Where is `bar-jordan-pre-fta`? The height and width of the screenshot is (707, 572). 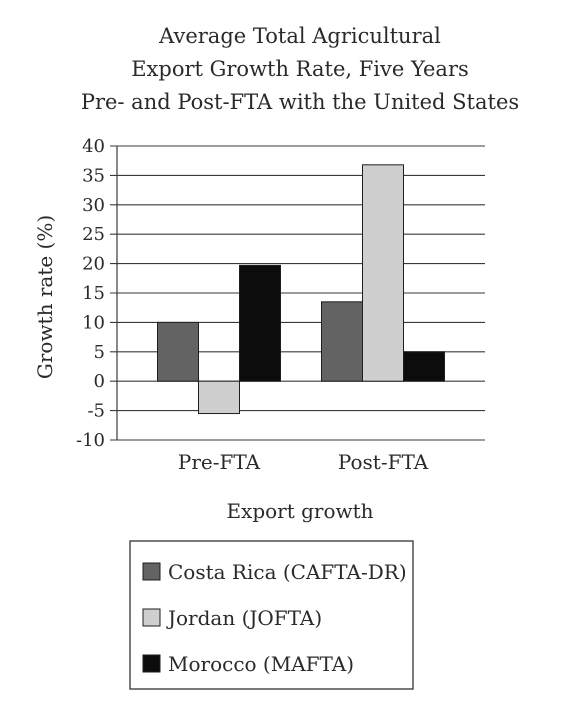
bar-jordan-pre-fta is located at coordinates (219, 397).